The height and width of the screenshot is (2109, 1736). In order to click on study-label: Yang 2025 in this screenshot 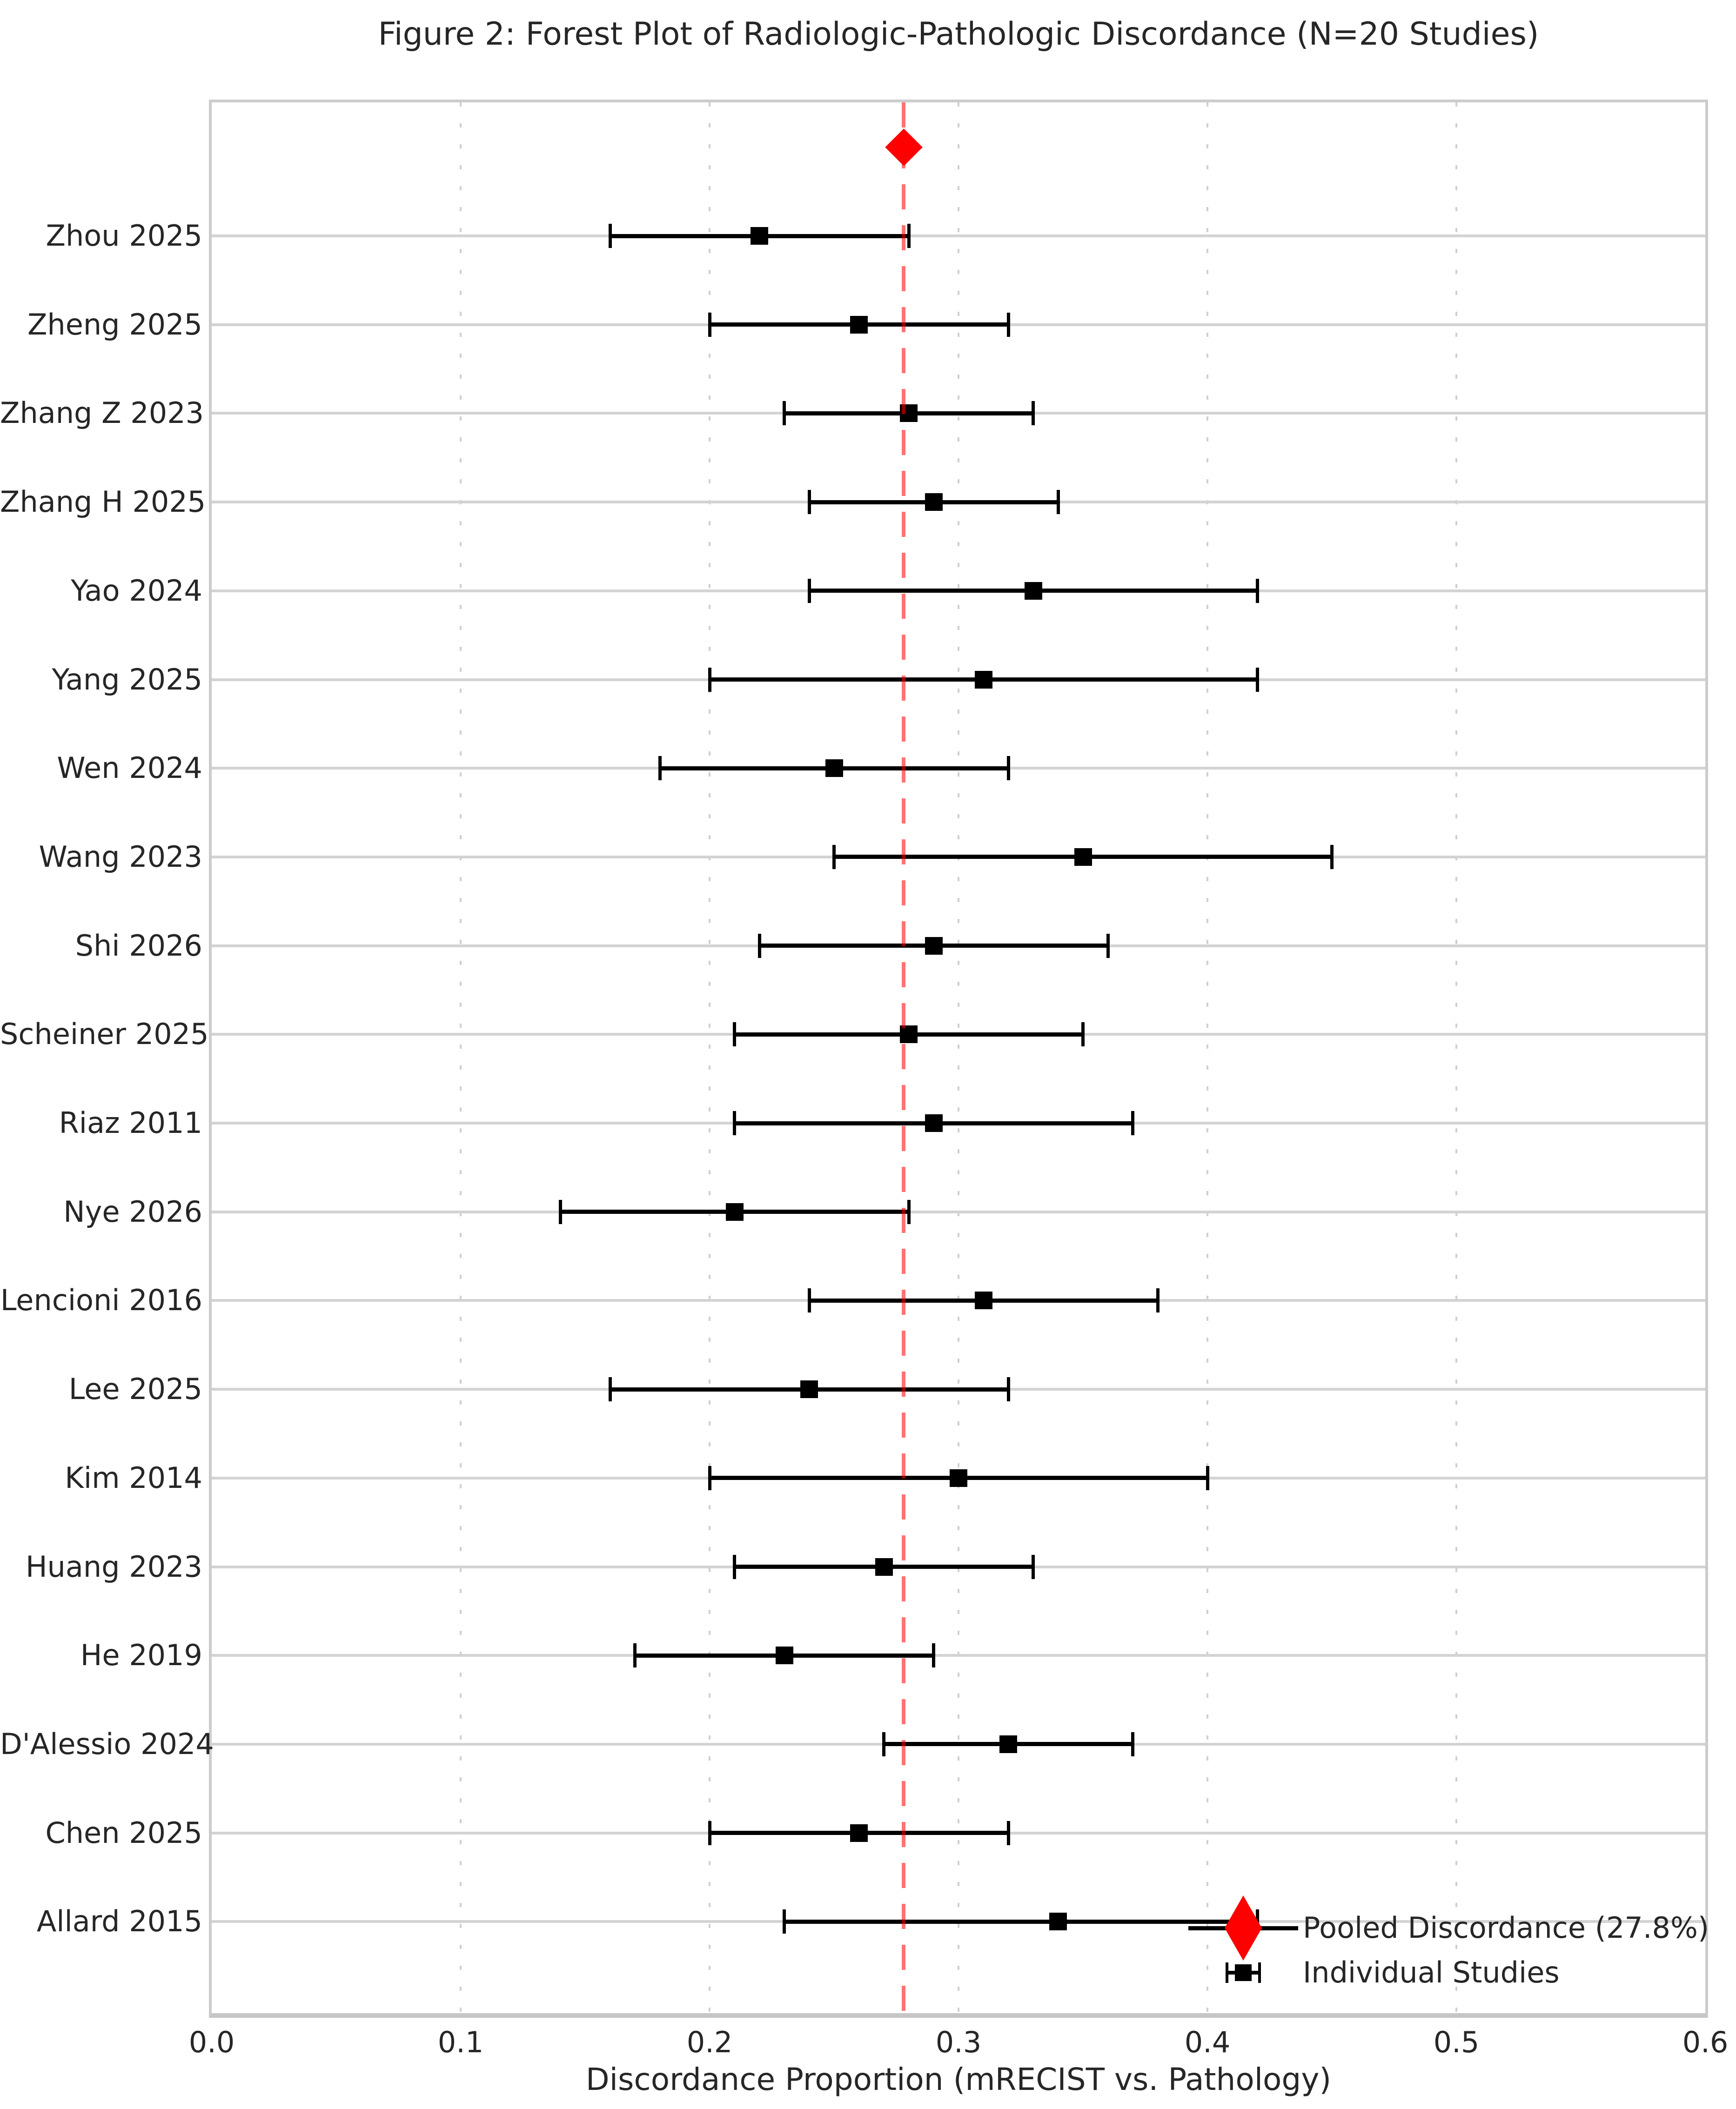, I will do `click(127, 679)`.